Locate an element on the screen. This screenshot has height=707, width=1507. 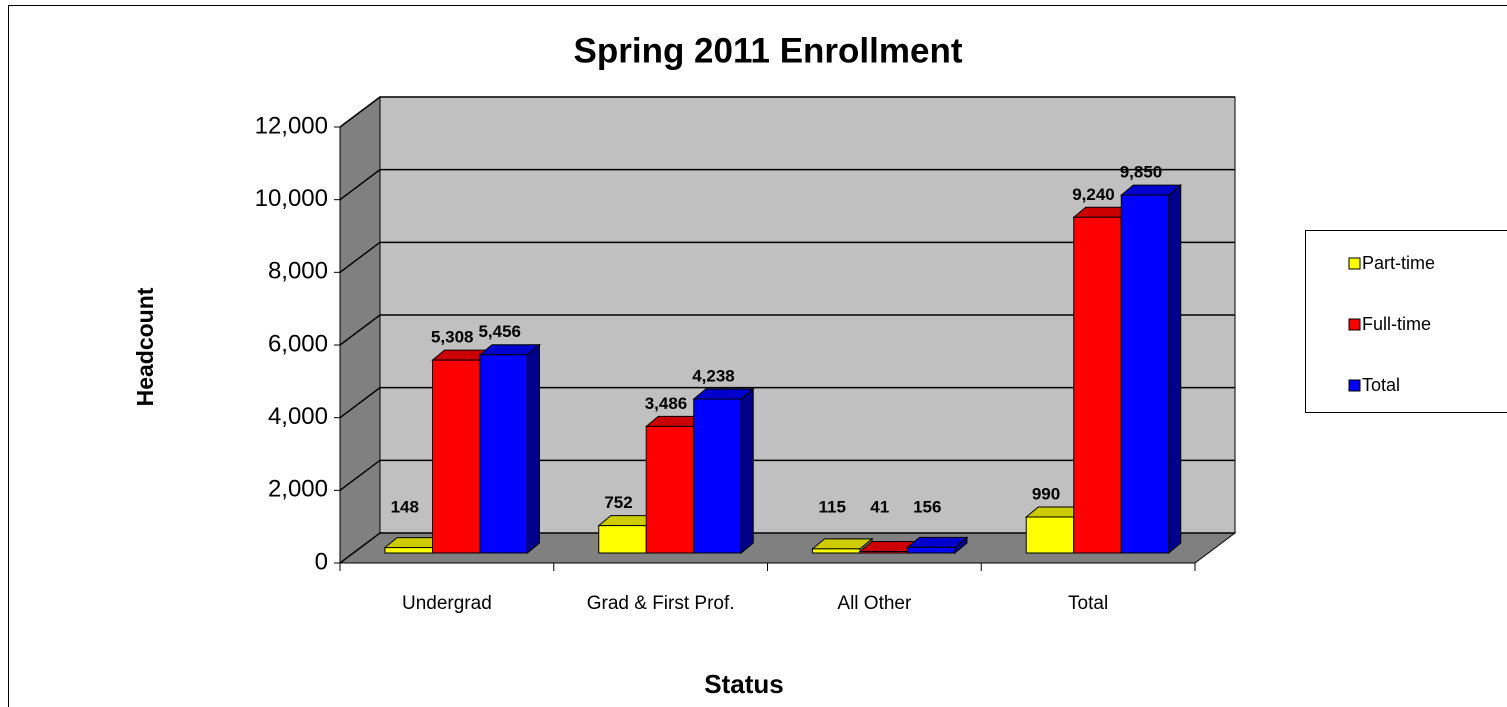
chart-title: Spring 2011 Enrollment is located at coordinates (768, 50).